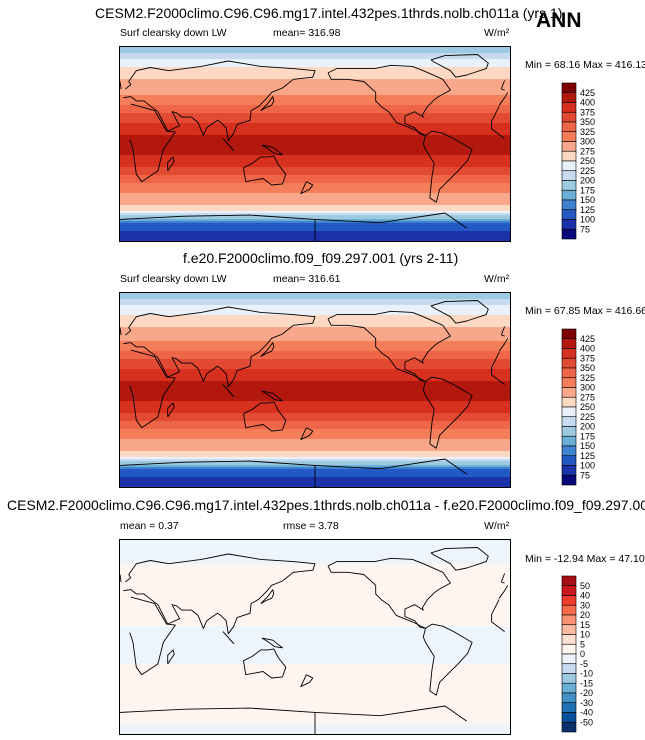 Image resolution: width=645 pixels, height=740 pixels. Describe the element at coordinates (585, 635) in the screenshot. I see `colorbar-tick-label: 10` at that location.